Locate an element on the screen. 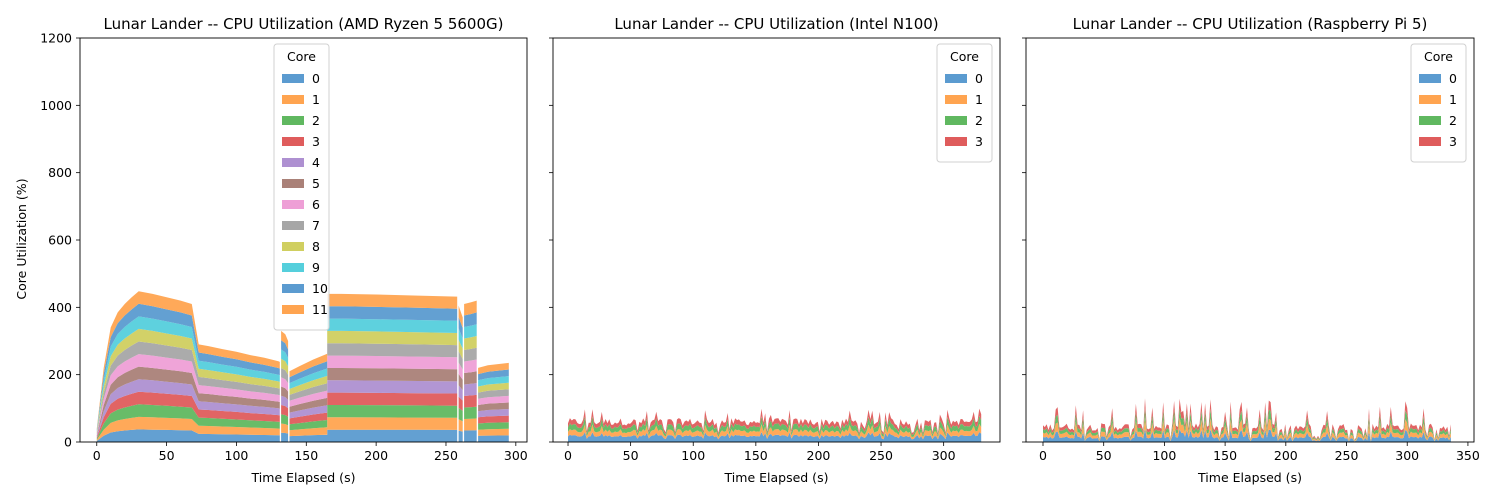  legend: Core 0 1 2 3 4 5 6 7 8 9 10 11 is located at coordinates (301, 187).